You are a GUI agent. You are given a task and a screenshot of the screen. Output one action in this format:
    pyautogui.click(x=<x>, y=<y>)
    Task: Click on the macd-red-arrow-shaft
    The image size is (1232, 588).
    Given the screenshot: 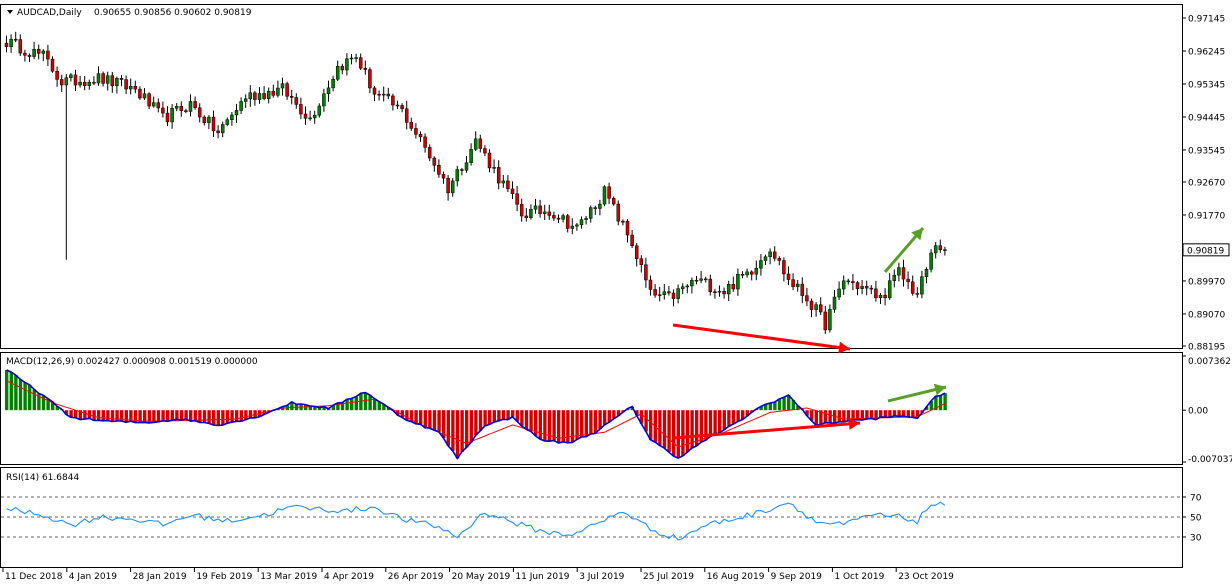 What is the action you would take?
    pyautogui.click(x=766, y=430)
    